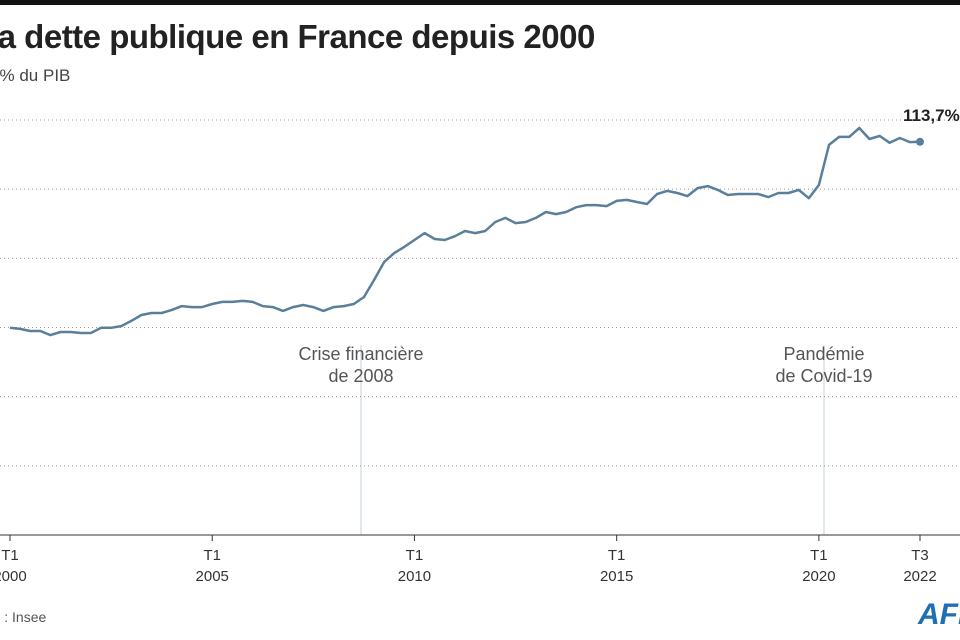 The width and height of the screenshot is (960, 640). Describe the element at coordinates (35, 75) in the screenshot. I see `chart-subtitle: En % du PIB` at that location.